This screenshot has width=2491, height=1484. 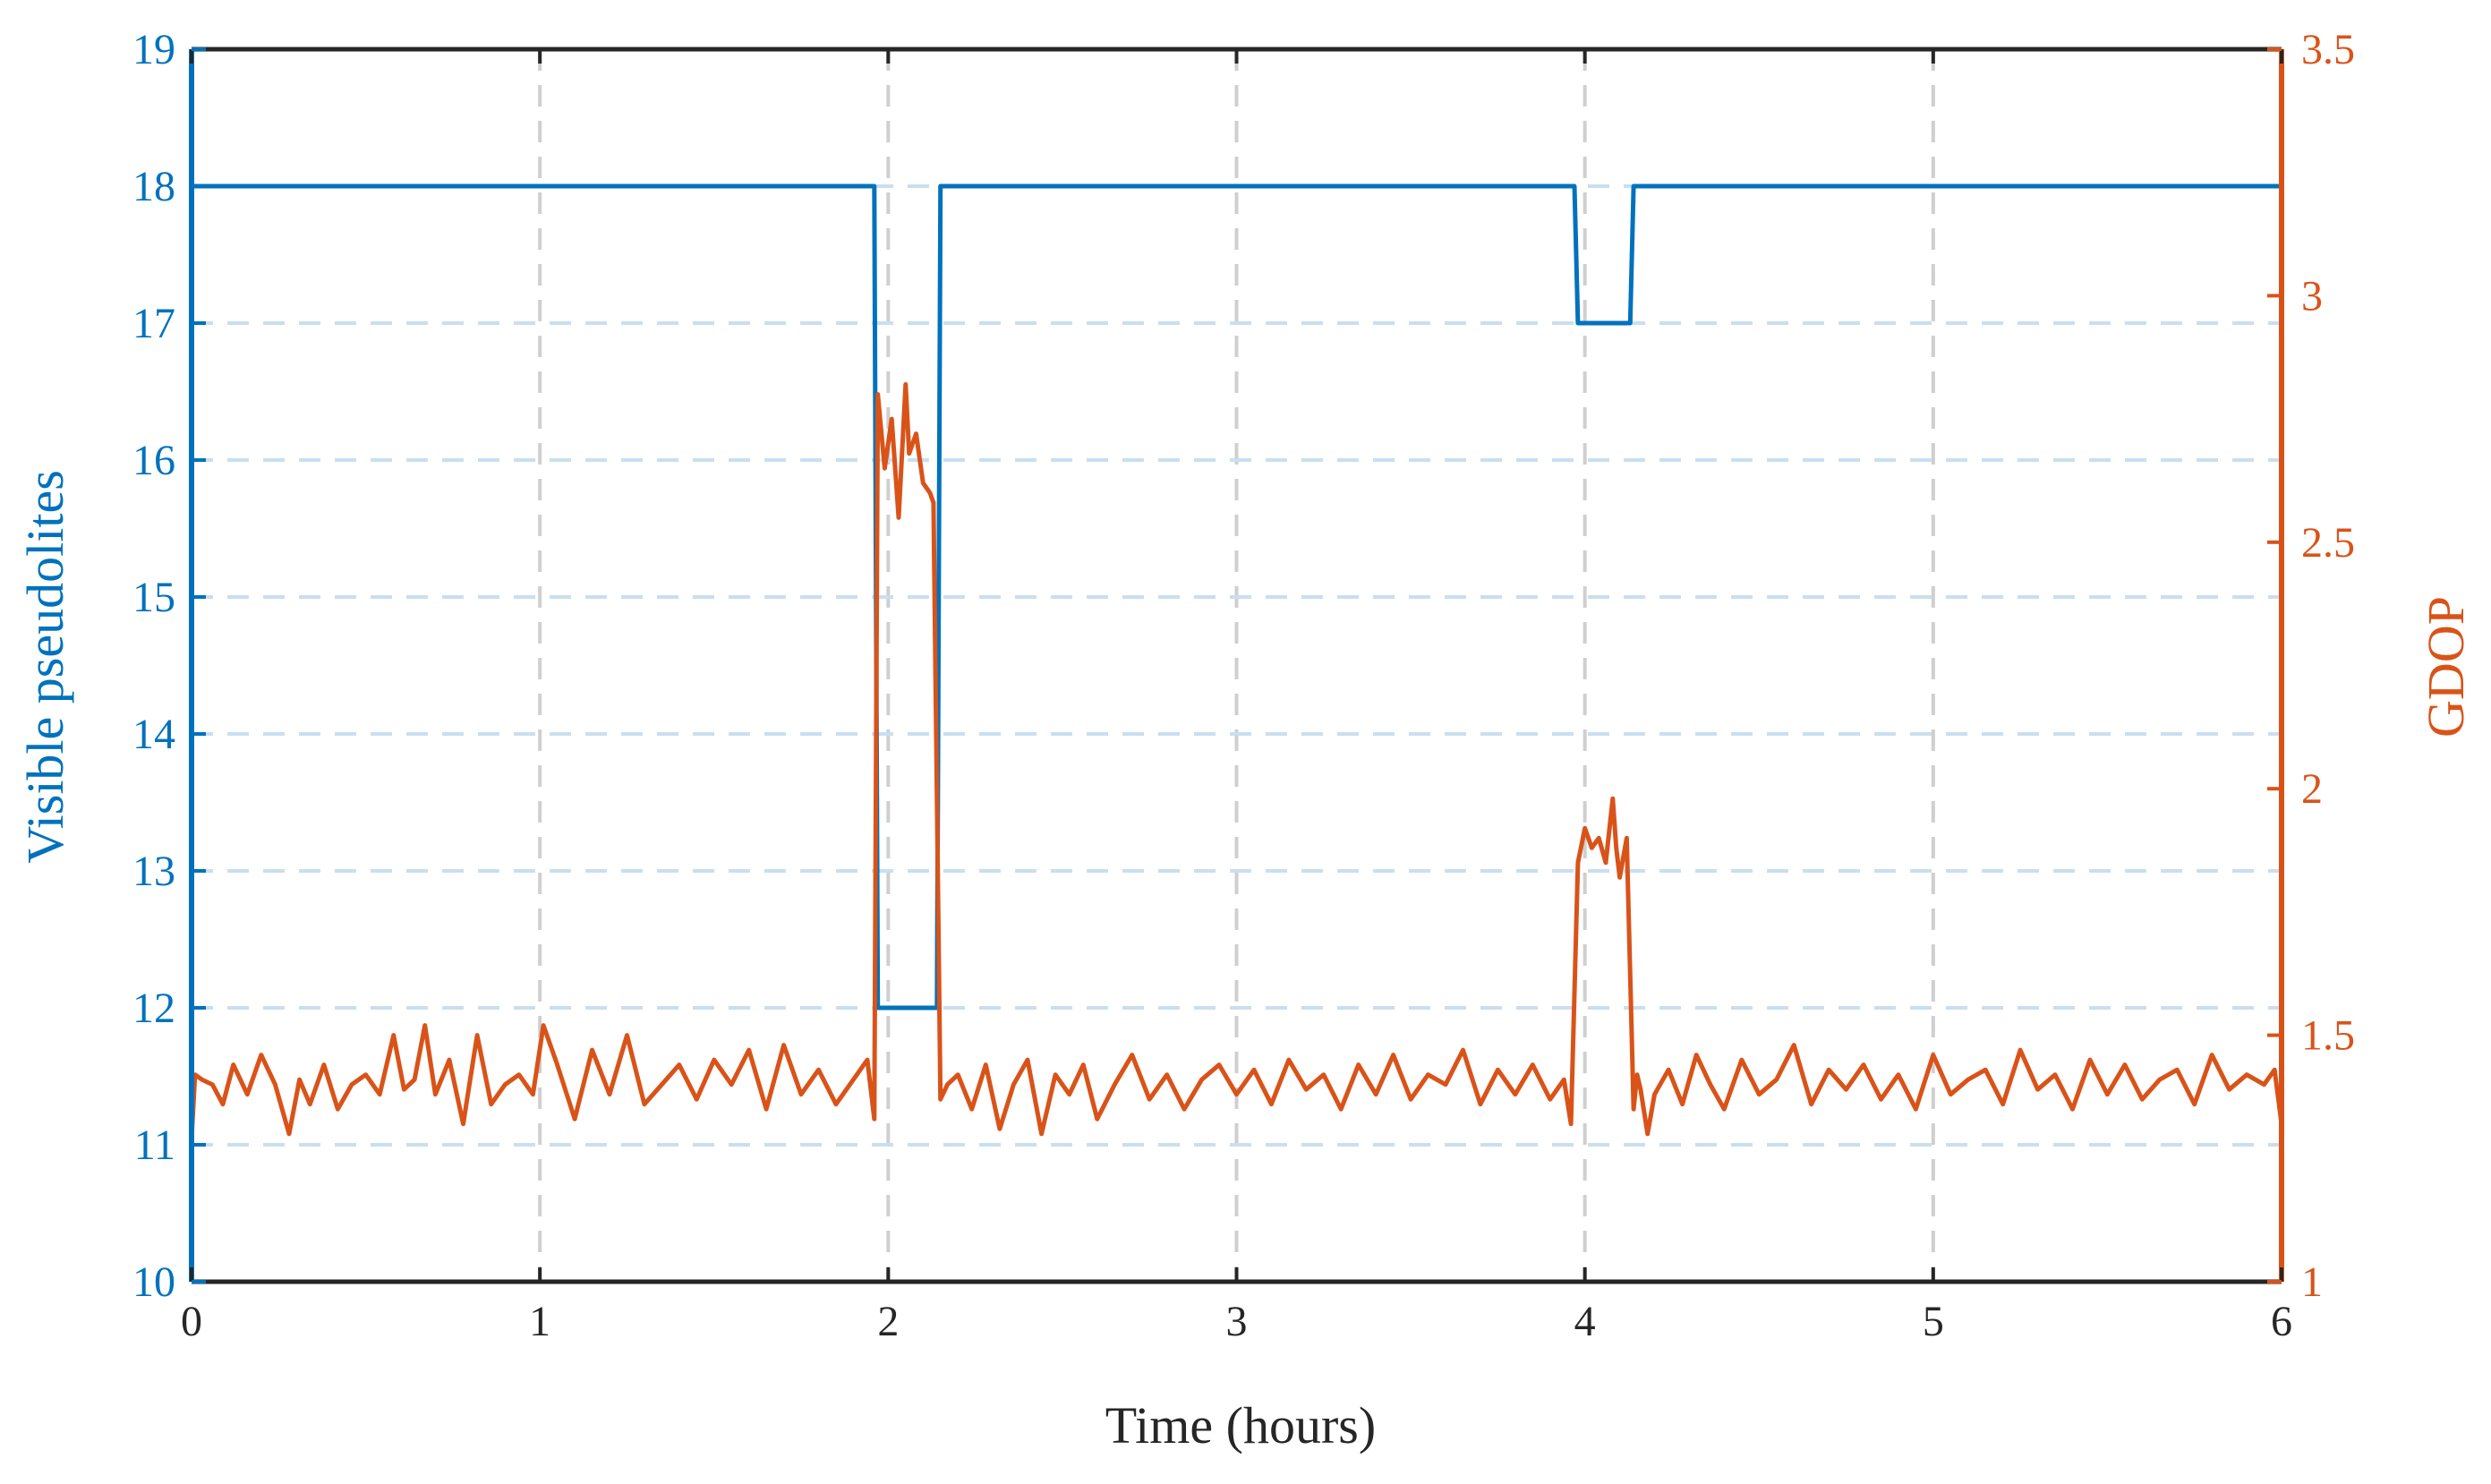 I want to click on left-y-tick-label-12: 12, so click(x=153, y=1008).